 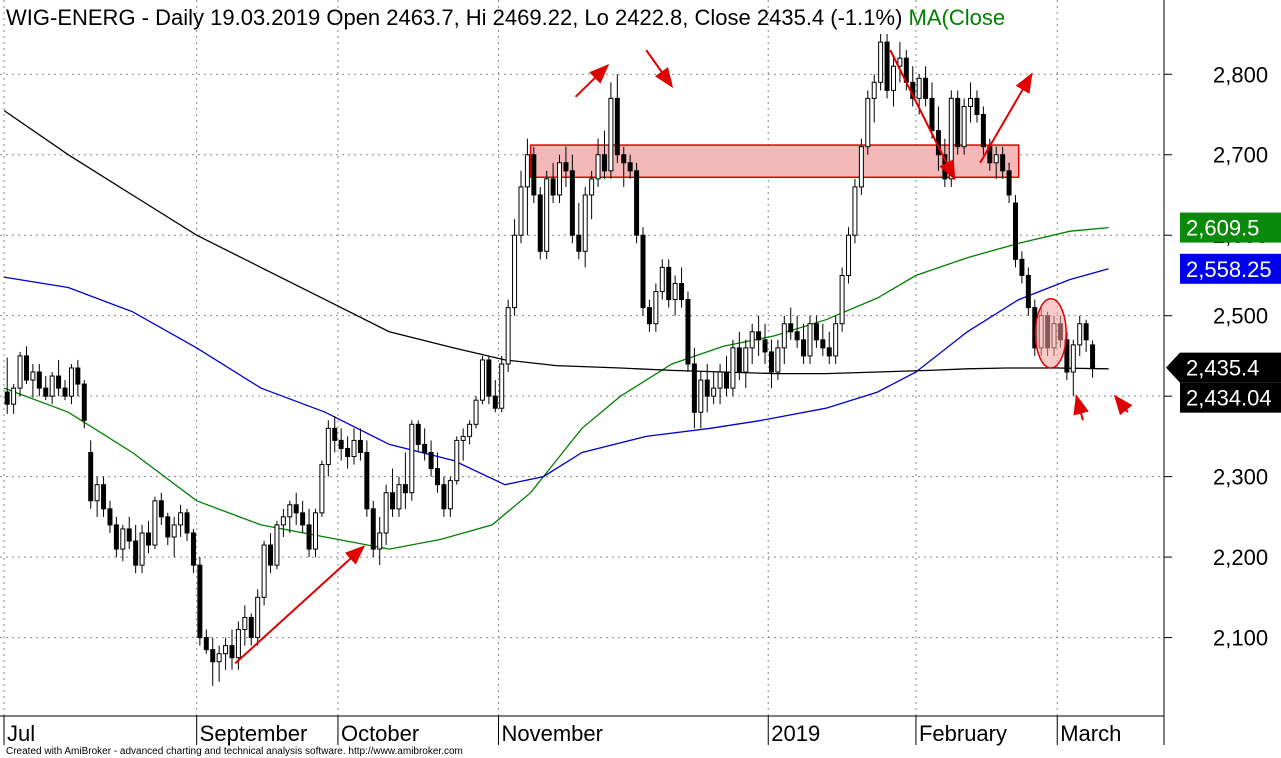 I want to click on header-symbol: WIG-ENERG, so click(x=71, y=17).